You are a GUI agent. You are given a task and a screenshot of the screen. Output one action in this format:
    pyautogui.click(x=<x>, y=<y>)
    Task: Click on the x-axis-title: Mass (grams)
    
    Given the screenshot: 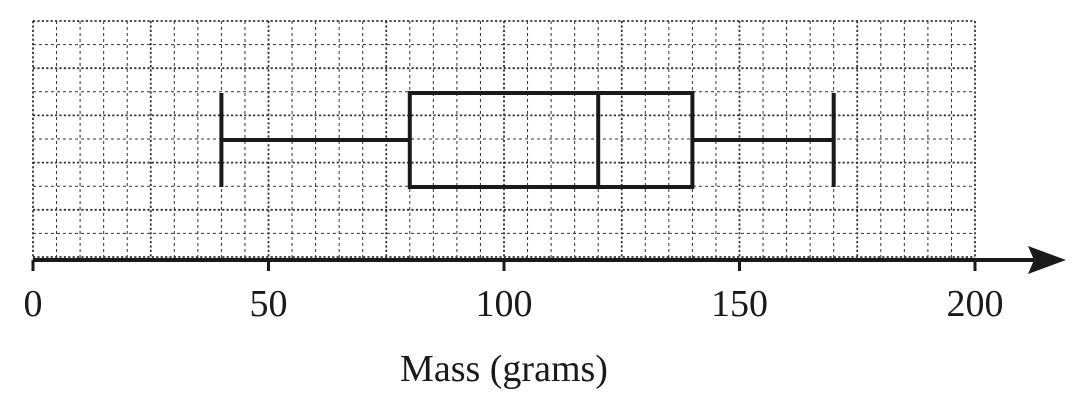 What is the action you would take?
    pyautogui.click(x=504, y=369)
    